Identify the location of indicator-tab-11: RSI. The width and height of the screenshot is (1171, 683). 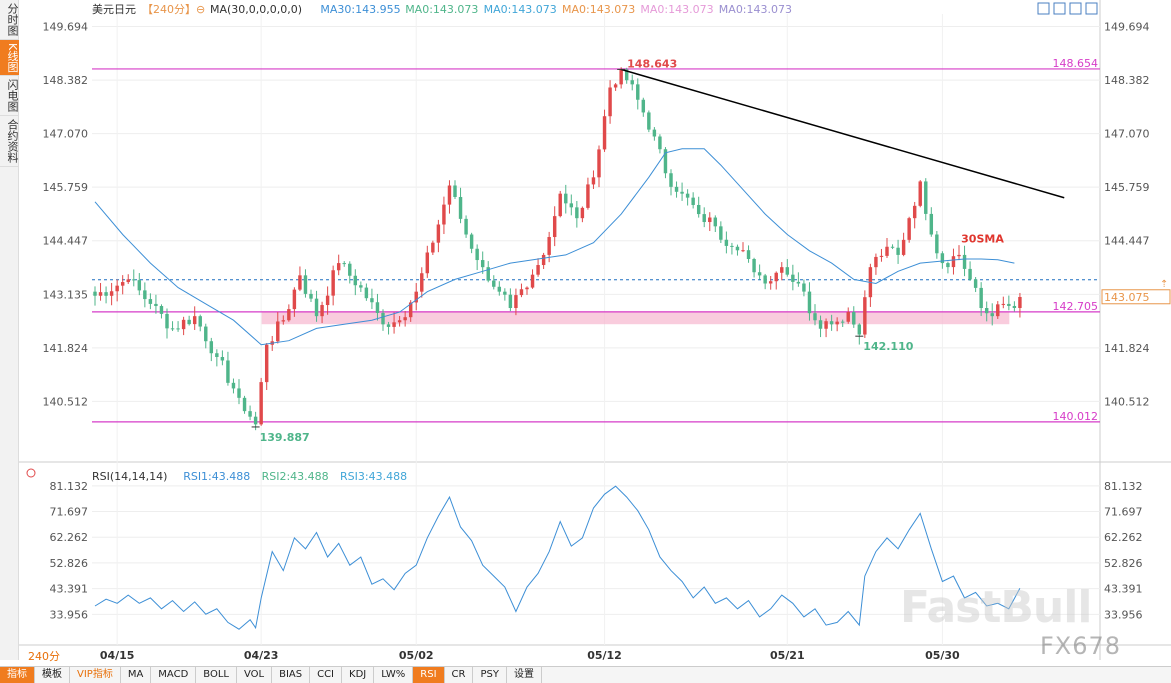
(429, 675).